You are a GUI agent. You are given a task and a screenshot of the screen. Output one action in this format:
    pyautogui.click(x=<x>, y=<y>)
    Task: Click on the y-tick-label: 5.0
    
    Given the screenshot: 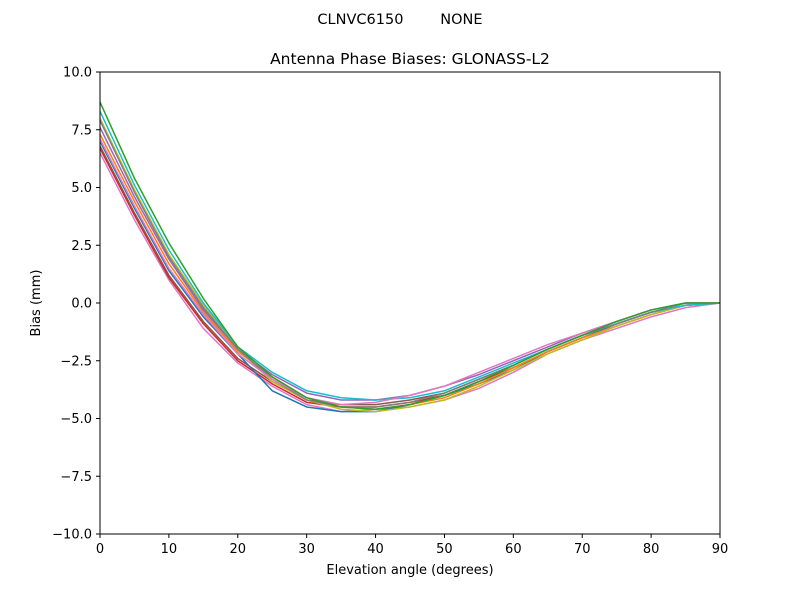 What is the action you would take?
    pyautogui.click(x=81, y=188)
    